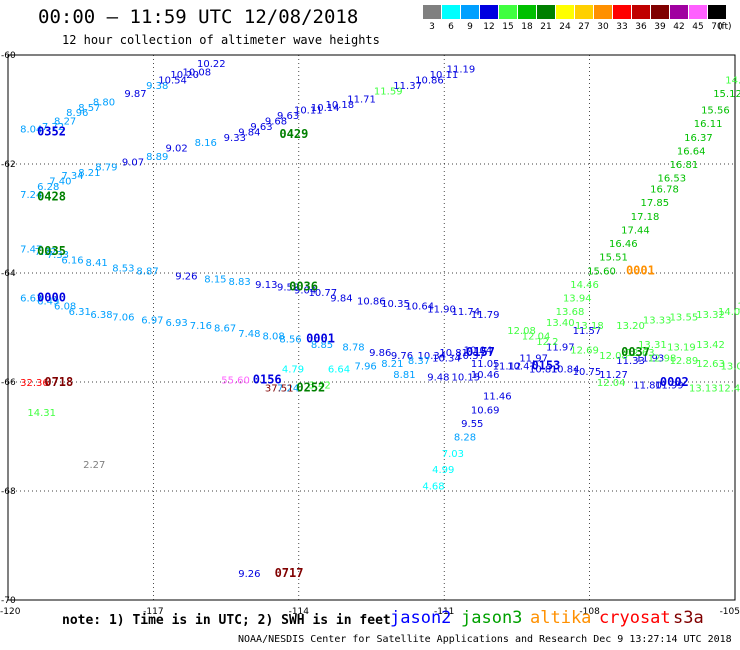  Describe the element at coordinates (41, 413) in the screenshot. I see `wave-height-value: 14.31` at that location.